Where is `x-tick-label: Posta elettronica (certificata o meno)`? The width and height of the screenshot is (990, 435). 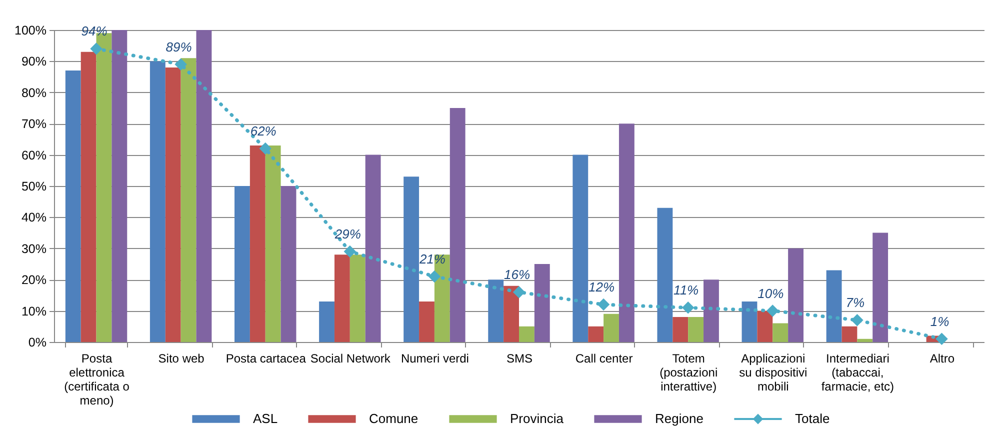
x-tick-label: Posta elettronica (certificata o meno) is located at coordinates (97, 380).